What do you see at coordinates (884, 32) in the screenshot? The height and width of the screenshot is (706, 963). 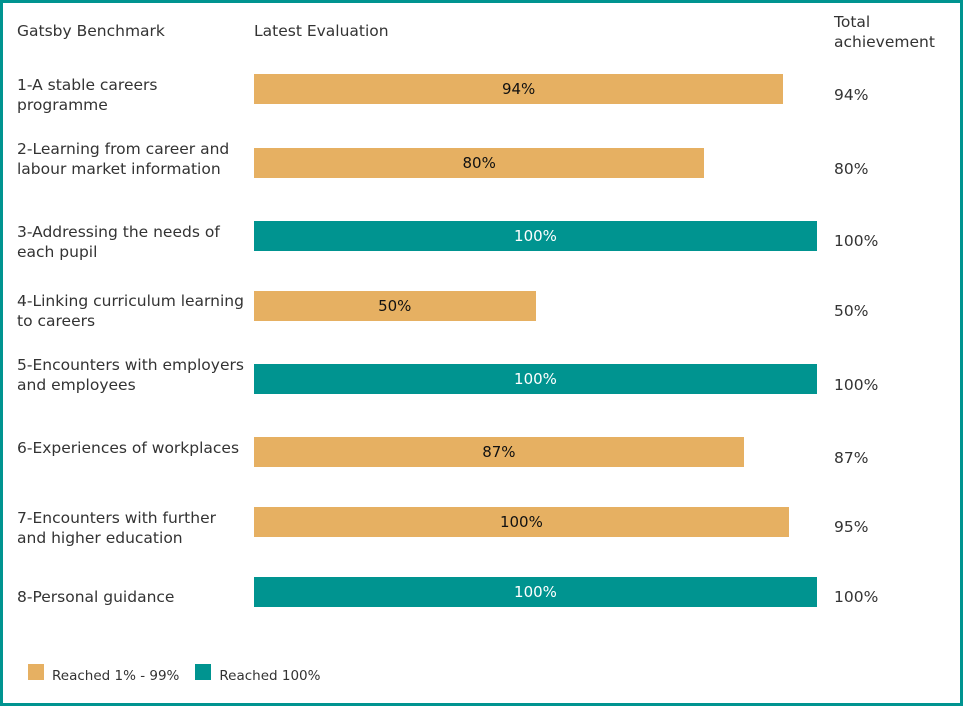 I see `header-total-achievement: Total achievement` at bounding box center [884, 32].